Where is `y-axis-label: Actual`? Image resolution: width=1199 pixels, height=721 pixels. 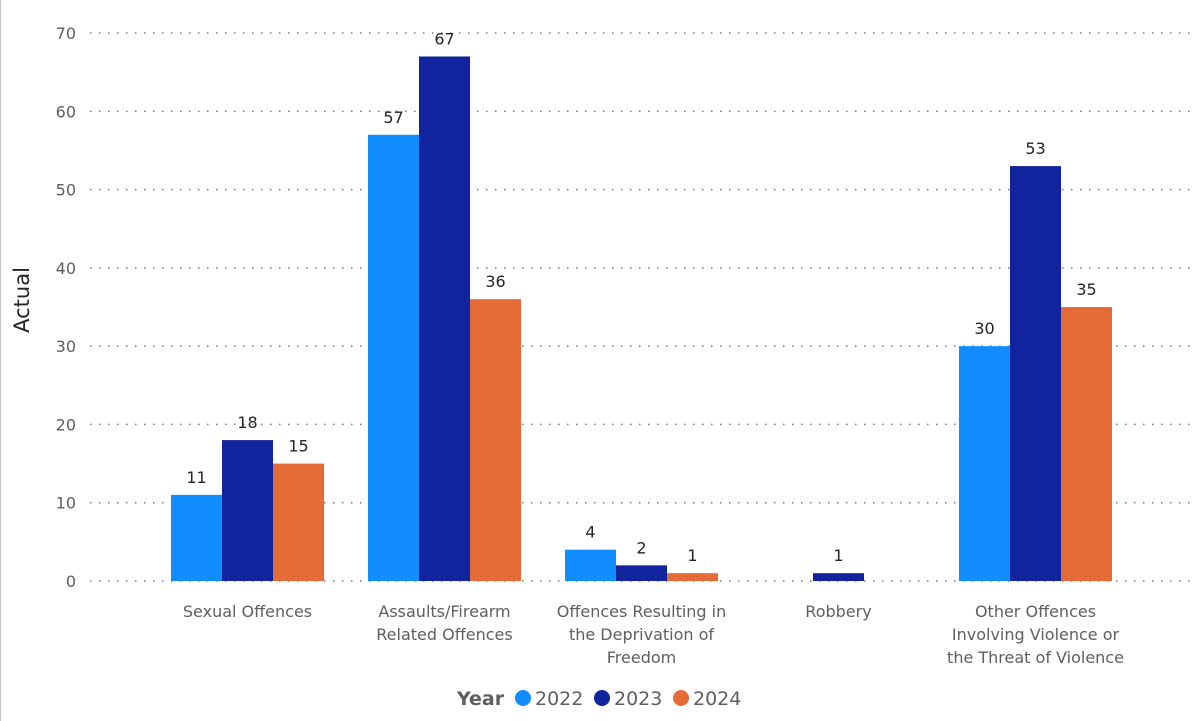 y-axis-label: Actual is located at coordinates (22, 300).